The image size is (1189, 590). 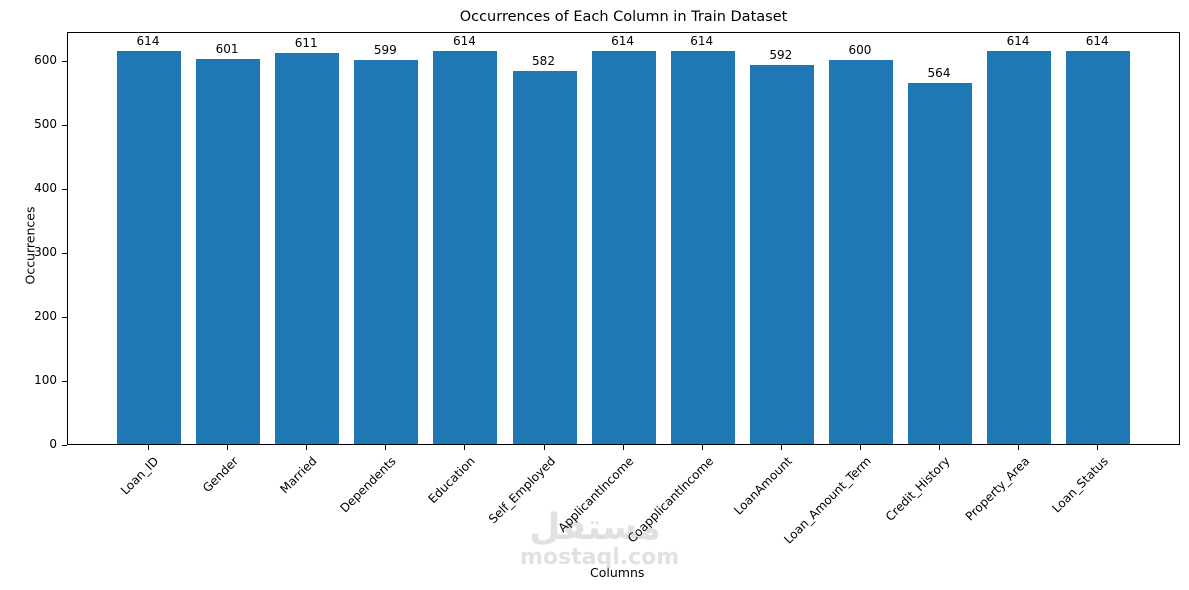 I want to click on bar-value-label: 599, so click(x=385, y=50).